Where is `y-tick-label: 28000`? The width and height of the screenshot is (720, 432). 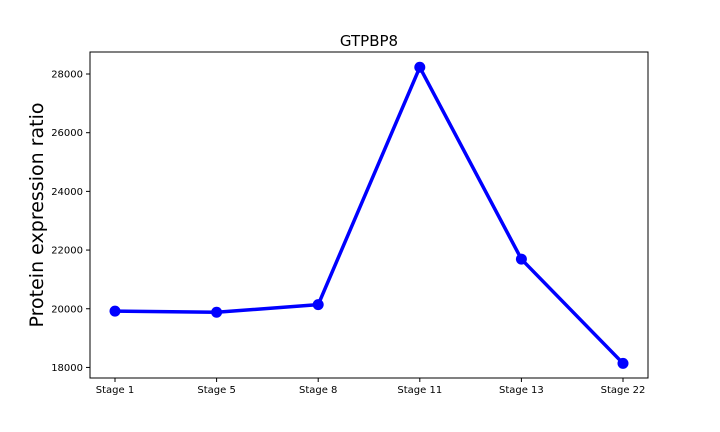
y-tick-label: 28000 is located at coordinates (67, 75).